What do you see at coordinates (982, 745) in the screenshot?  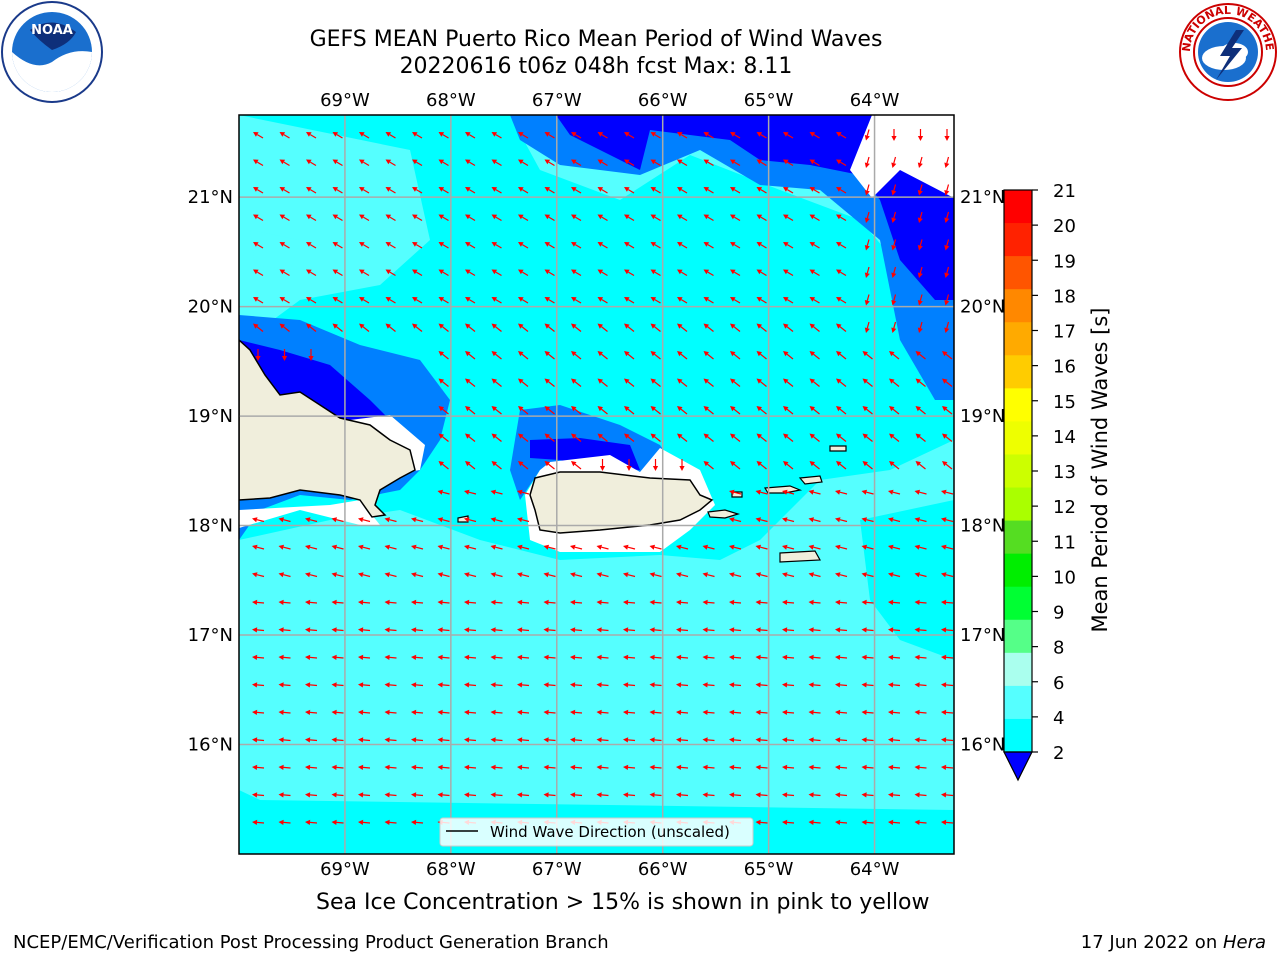 I see `lat-label: 16°N` at bounding box center [982, 745].